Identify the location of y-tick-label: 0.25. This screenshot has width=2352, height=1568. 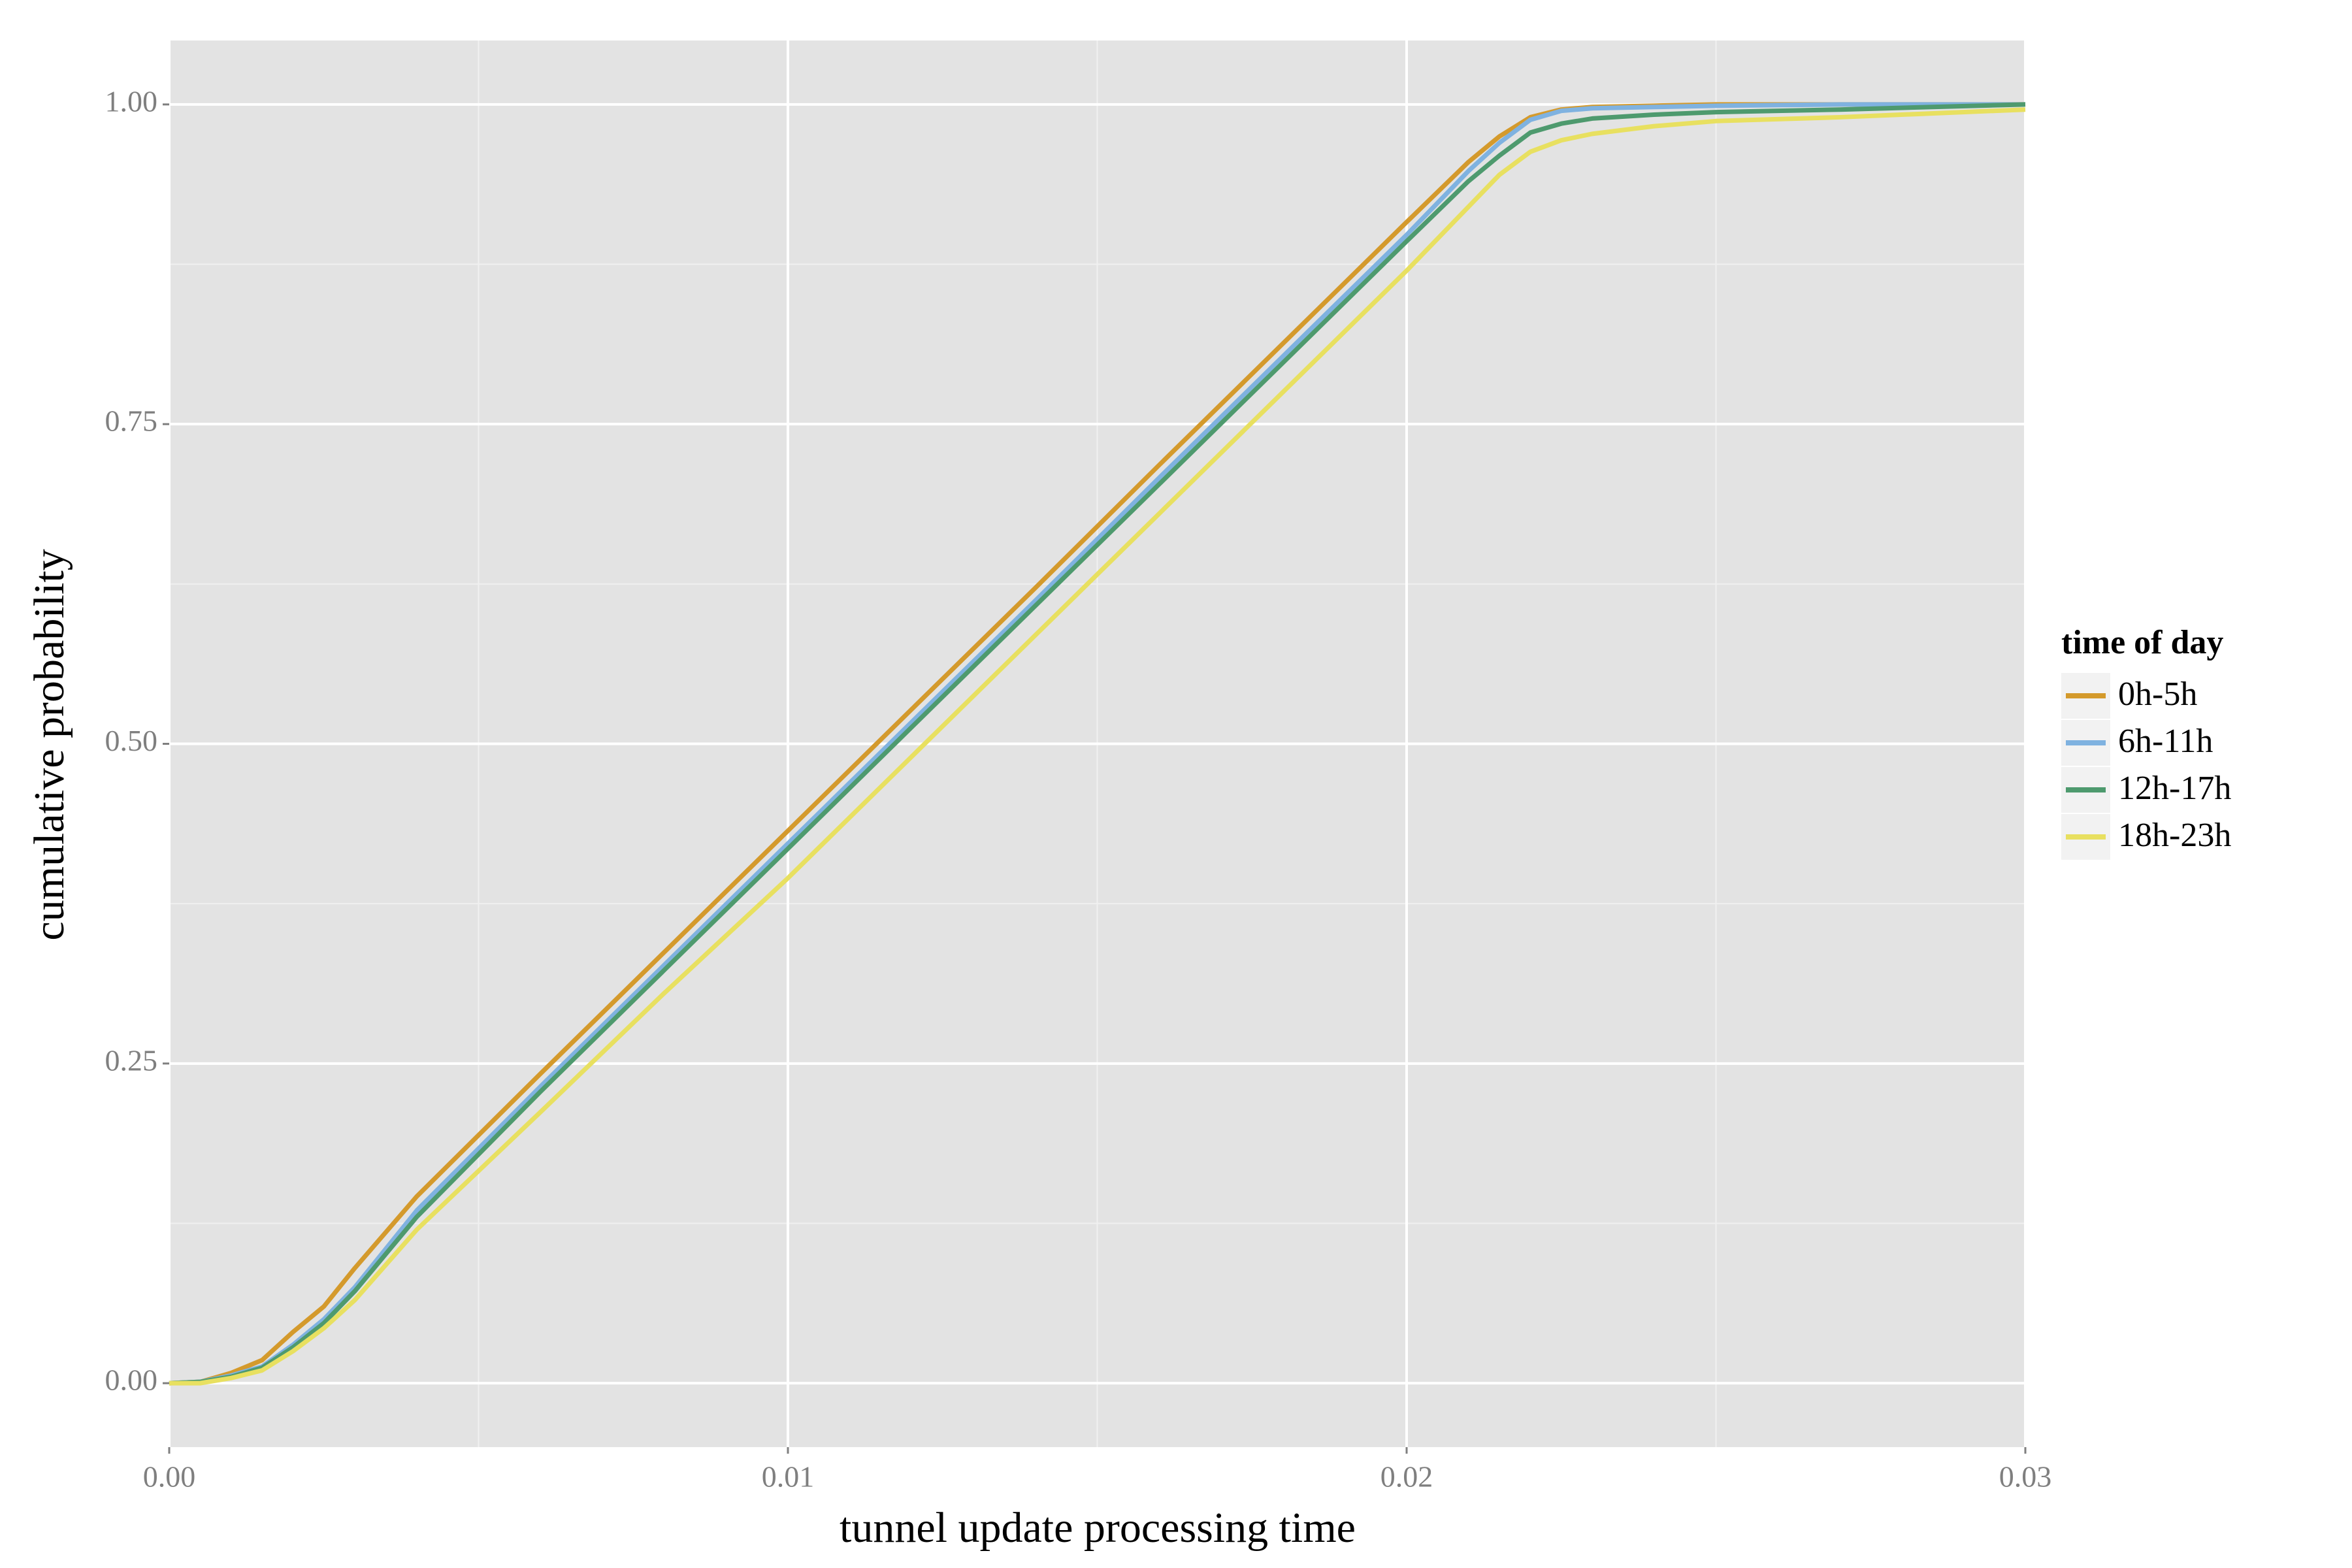
(131, 1060).